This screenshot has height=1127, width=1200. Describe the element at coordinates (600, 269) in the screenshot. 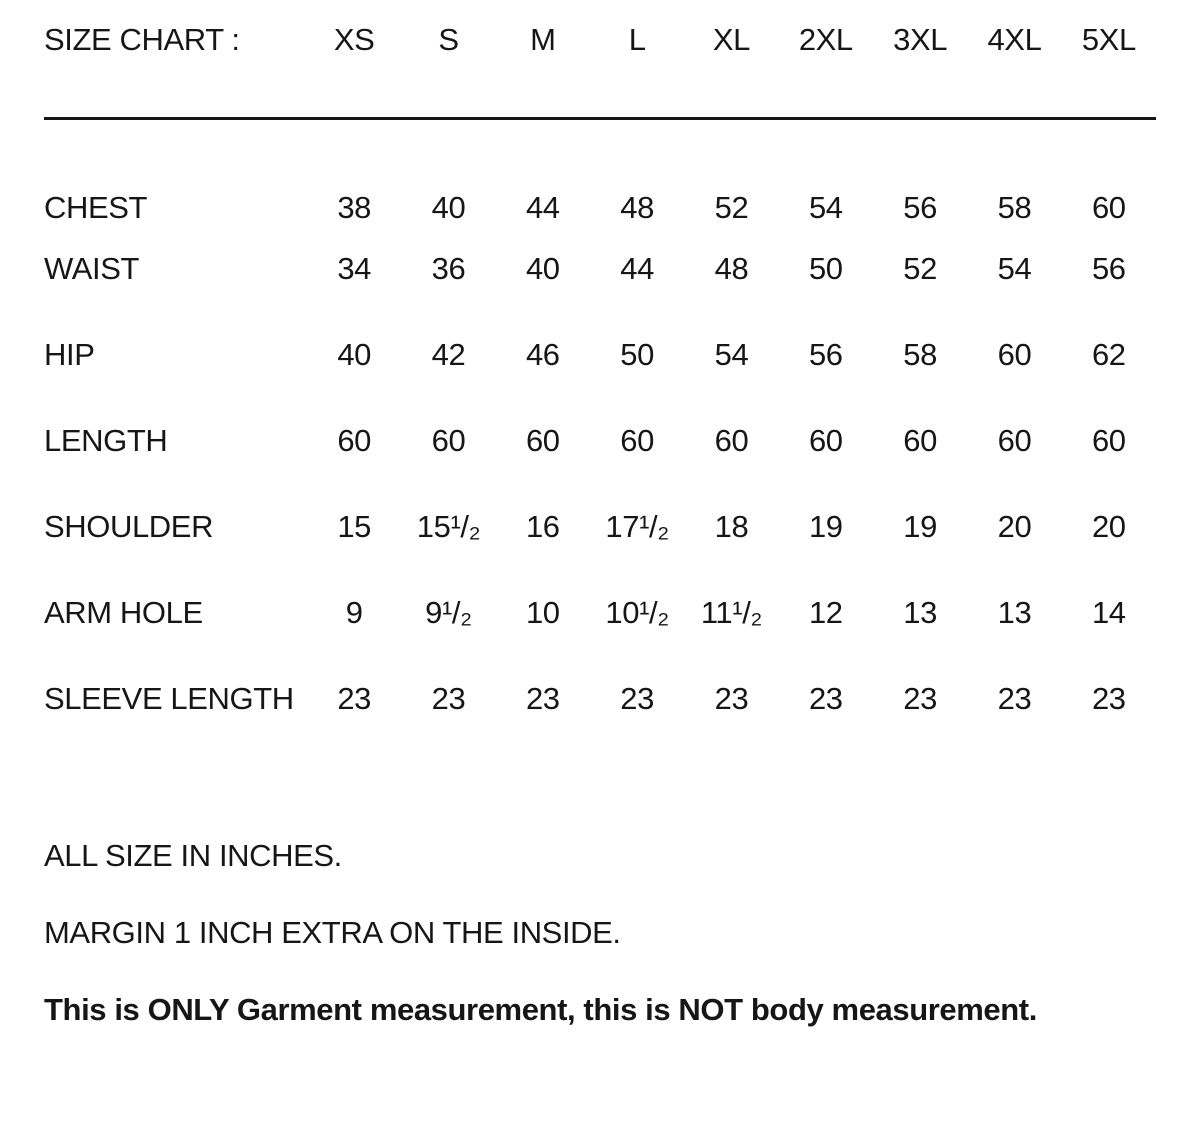

I see `table-row-waist: WAIST 34 36 40 44 48 50 52 54 56` at that location.